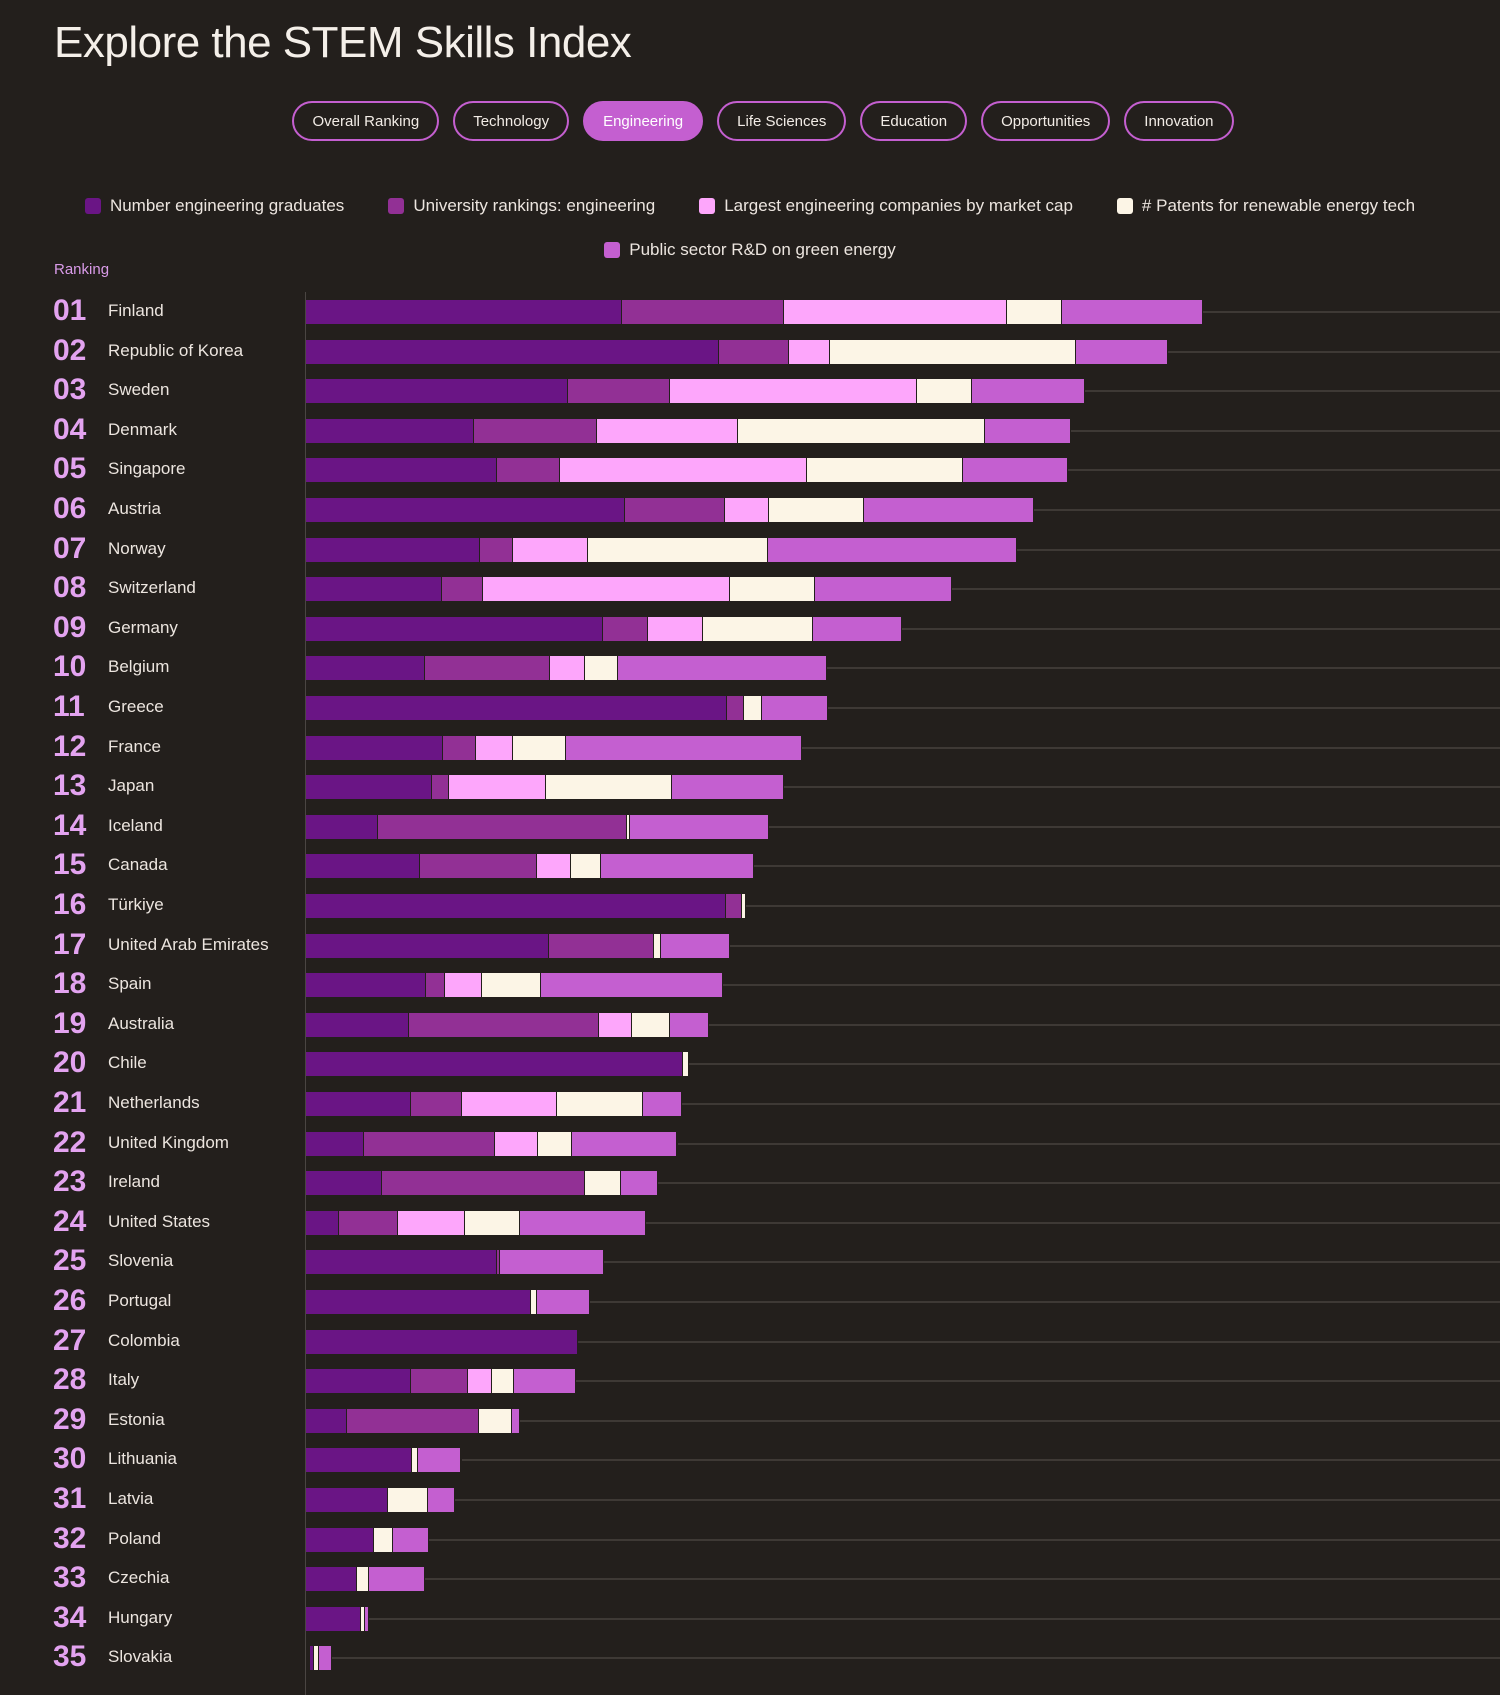 The image size is (1500, 1695). I want to click on tab-overall-ranking: Overall Ranking, so click(366, 121).